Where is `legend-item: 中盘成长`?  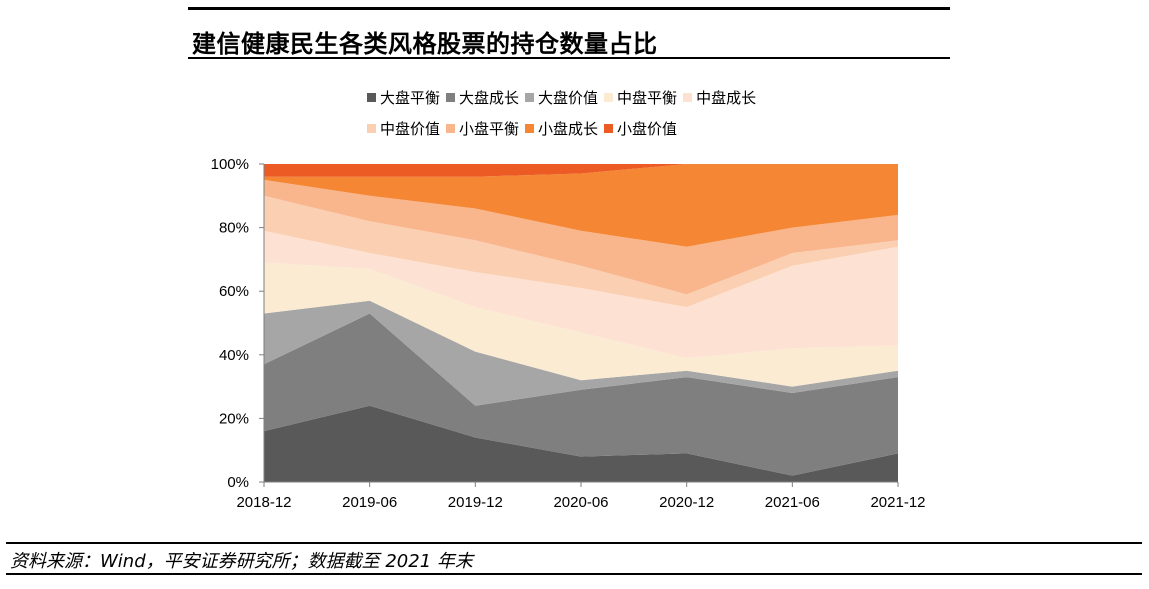
legend-item: 中盘成长 is located at coordinates (719, 97).